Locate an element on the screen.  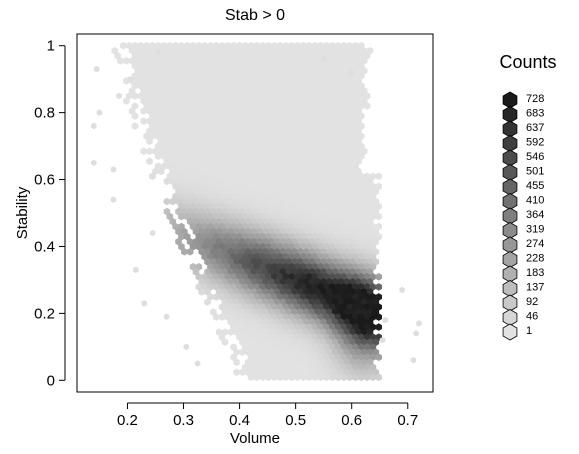
legend-label: 137 is located at coordinates (535, 288).